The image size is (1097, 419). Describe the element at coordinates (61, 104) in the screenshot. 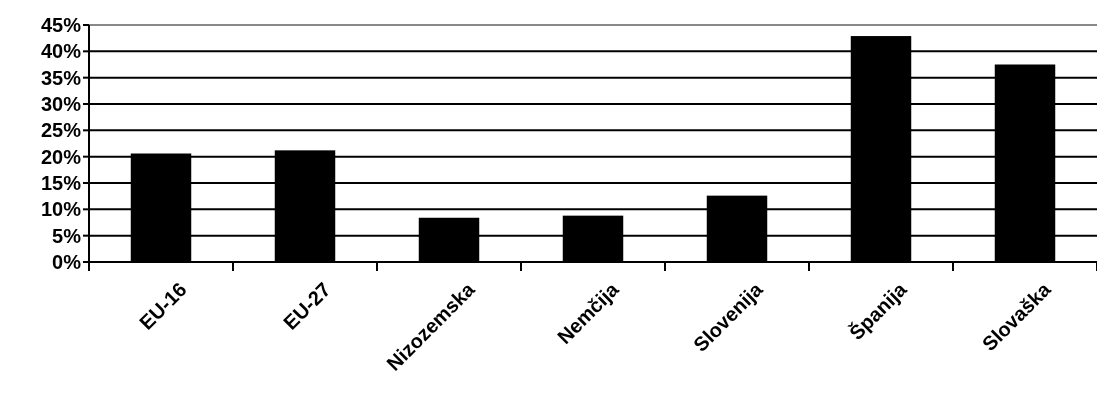

I see `y-tick-label: 30%` at that location.